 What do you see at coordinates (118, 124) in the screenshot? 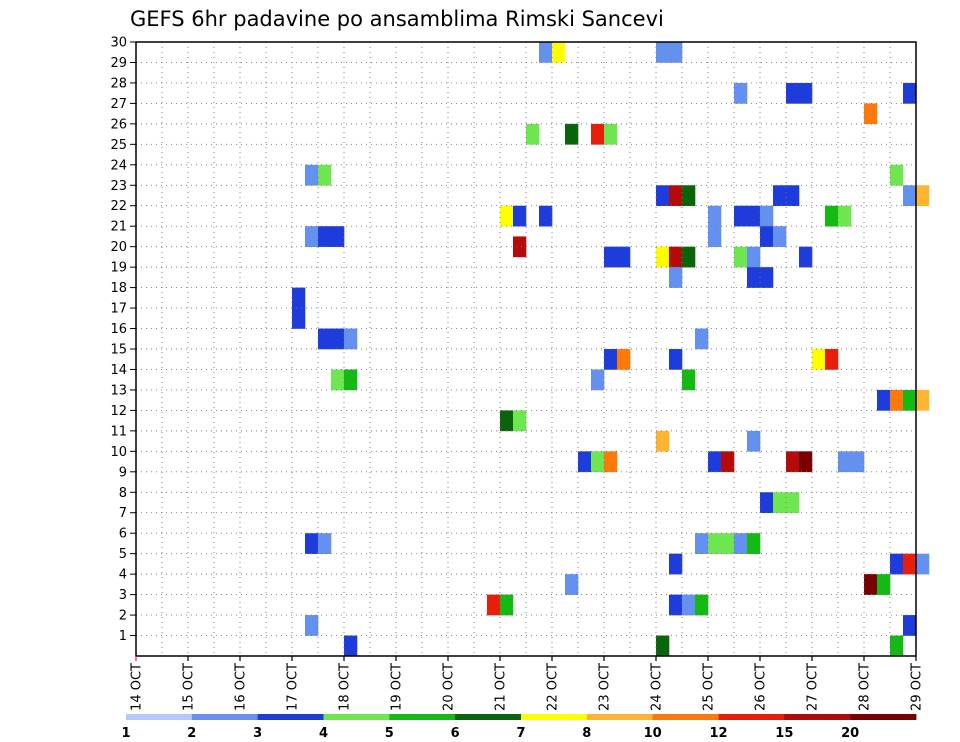
I see `y-tick-label: 26` at bounding box center [118, 124].